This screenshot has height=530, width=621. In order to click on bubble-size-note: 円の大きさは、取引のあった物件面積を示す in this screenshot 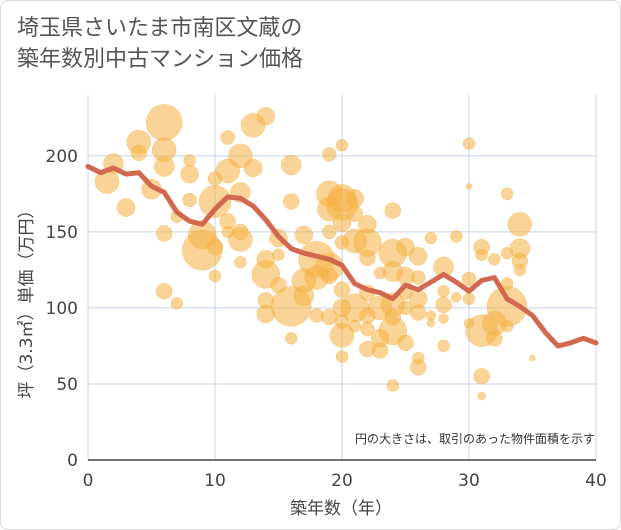, I will do `click(475, 438)`.